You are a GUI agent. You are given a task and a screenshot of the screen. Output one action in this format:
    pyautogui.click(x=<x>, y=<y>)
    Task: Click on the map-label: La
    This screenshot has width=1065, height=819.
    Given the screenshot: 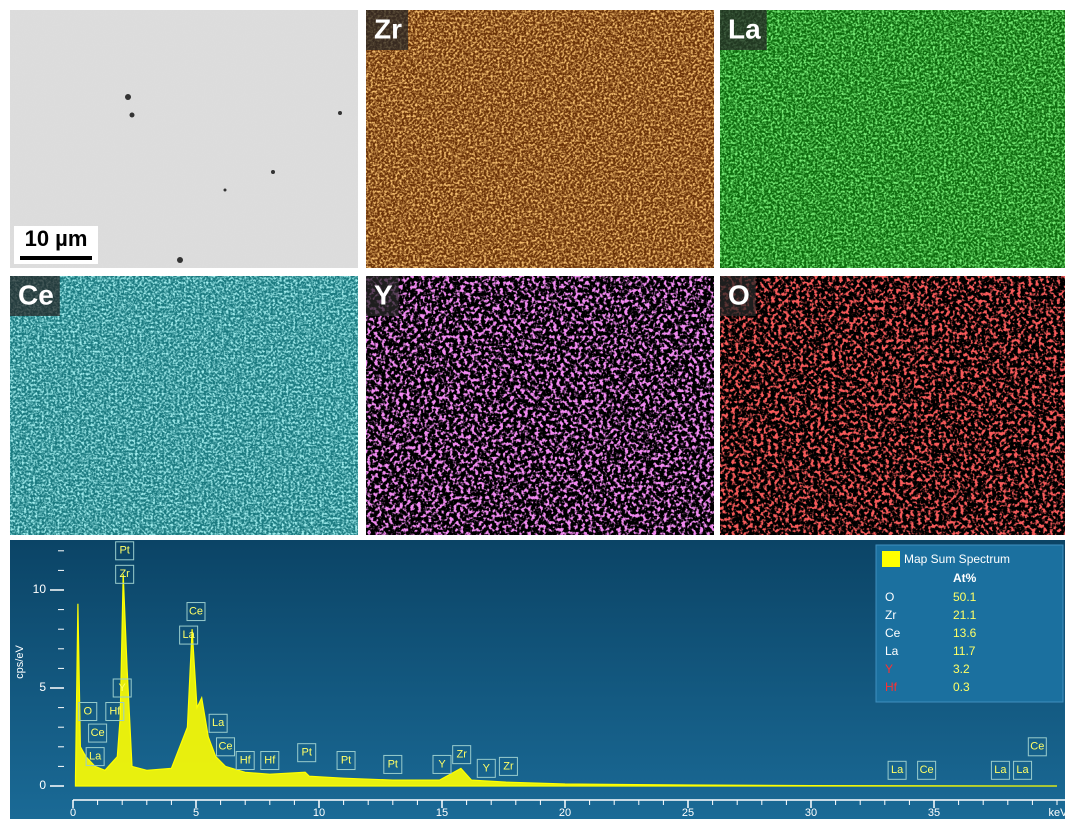 What is the action you would take?
    pyautogui.click(x=744, y=28)
    